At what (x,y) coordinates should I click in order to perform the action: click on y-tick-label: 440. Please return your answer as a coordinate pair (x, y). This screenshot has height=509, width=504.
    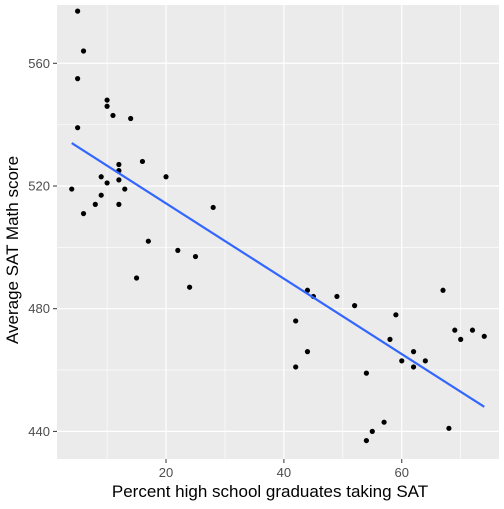
    Looking at the image, I should click on (39, 431).